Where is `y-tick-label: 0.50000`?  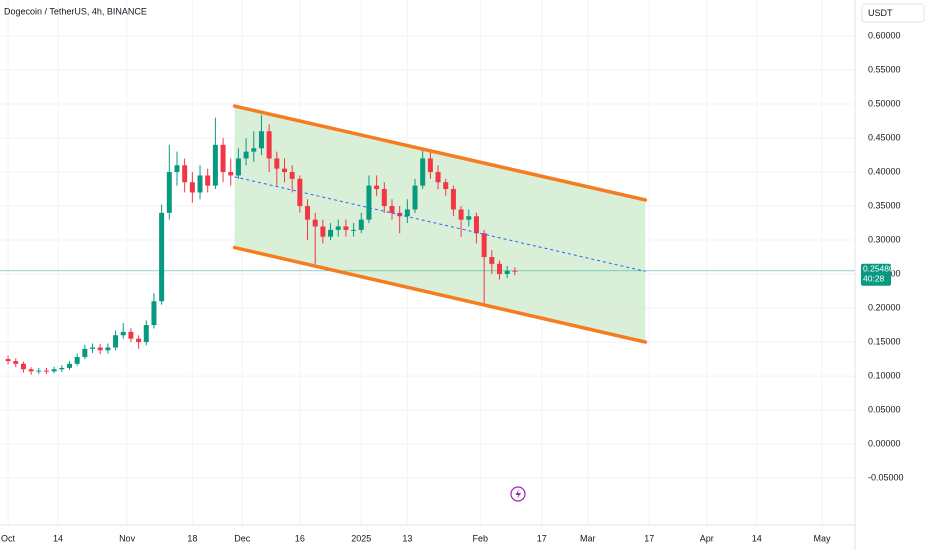
y-tick-label: 0.50000 is located at coordinates (884, 103).